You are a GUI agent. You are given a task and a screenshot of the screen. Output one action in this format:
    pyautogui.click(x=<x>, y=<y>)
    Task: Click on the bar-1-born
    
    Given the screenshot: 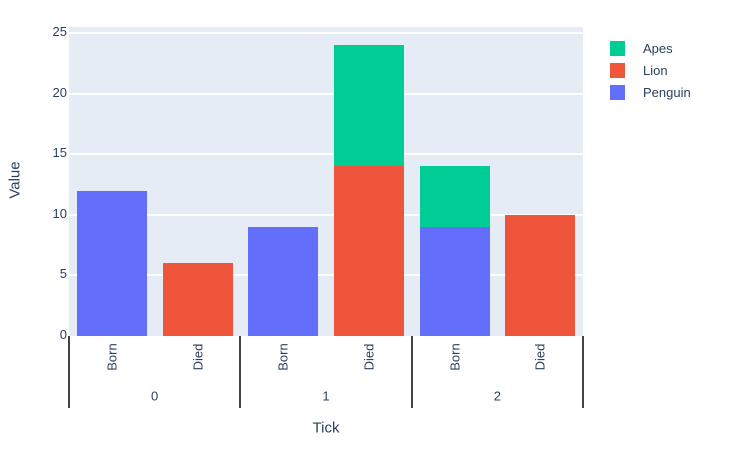 What is the action you would take?
    pyautogui.click(x=283, y=281)
    